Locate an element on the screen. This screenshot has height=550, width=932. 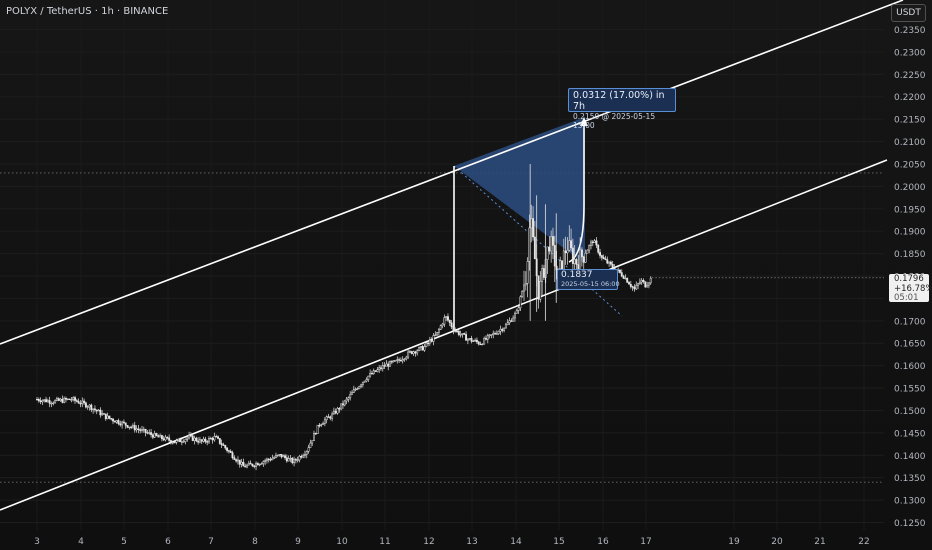
measure-change: 0.0312 (17.00%) in 7h is located at coordinates (619, 101).